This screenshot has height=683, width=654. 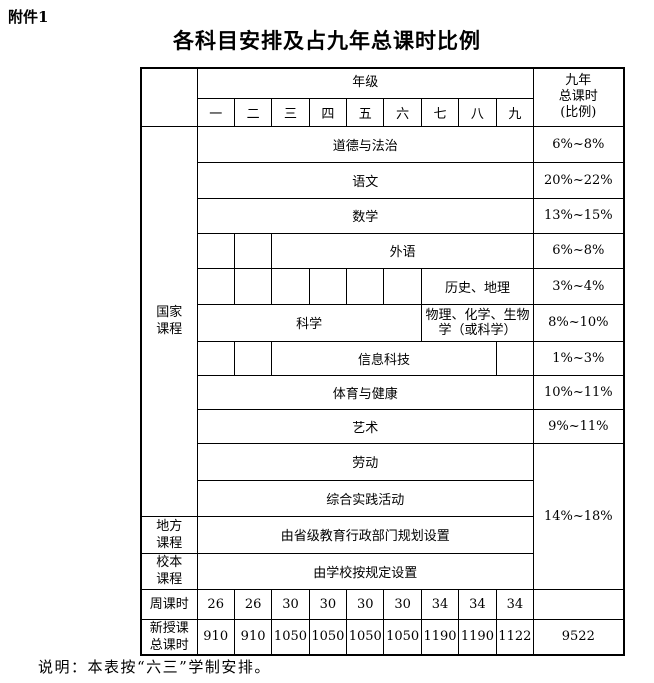 I want to click on grade-header-7: 七, so click(x=440, y=112).